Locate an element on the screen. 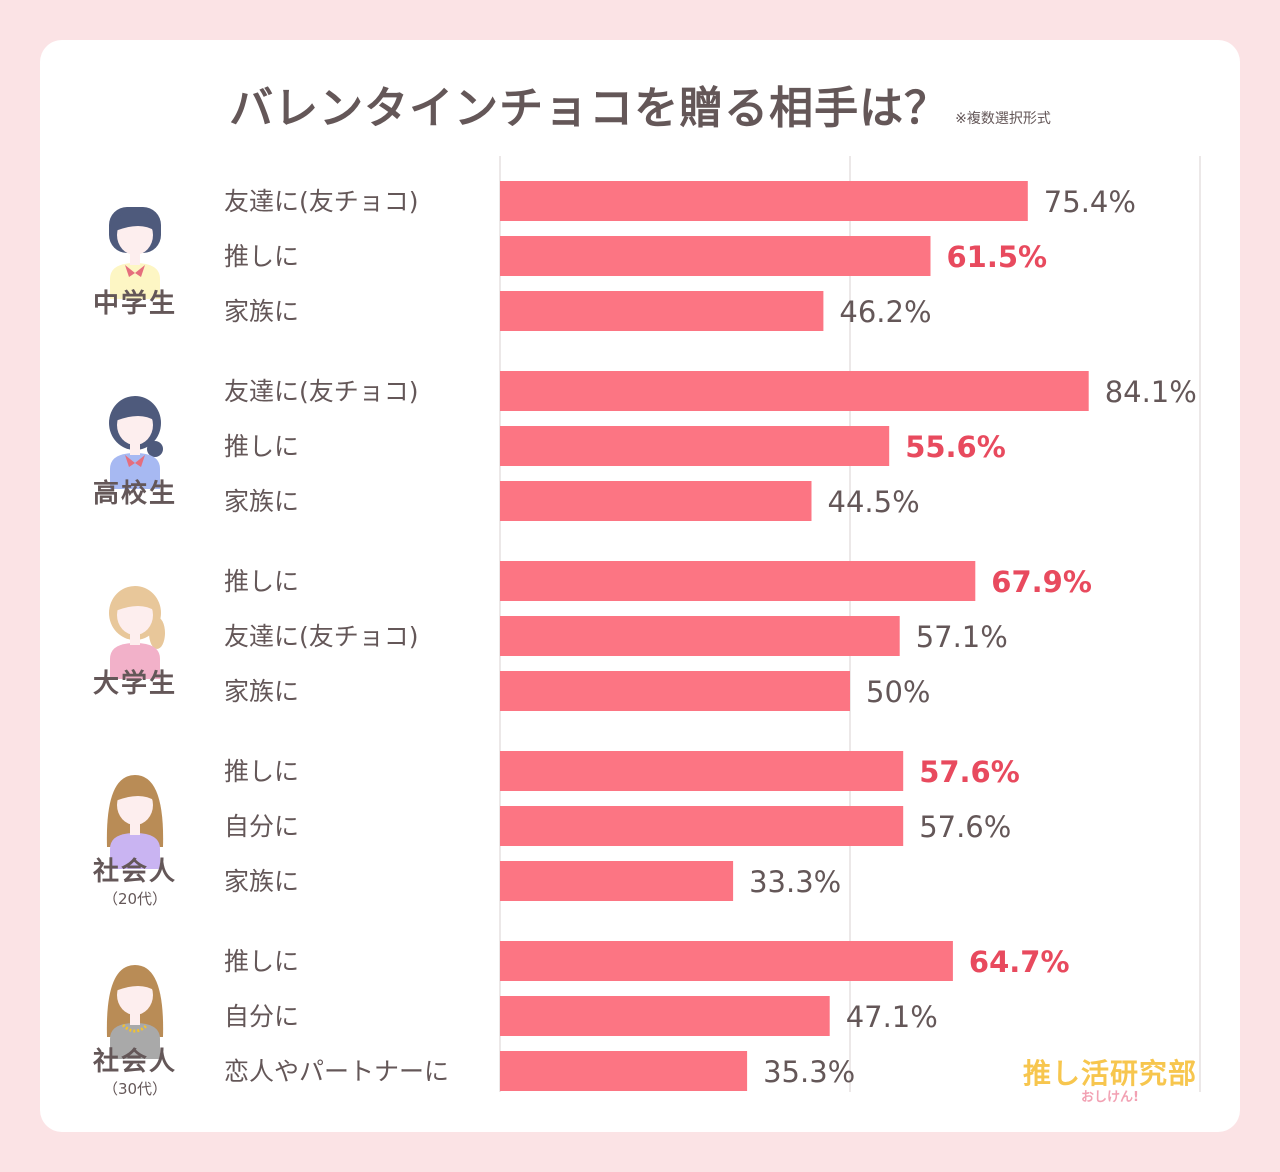  value-label: 55.6% is located at coordinates (955, 447).